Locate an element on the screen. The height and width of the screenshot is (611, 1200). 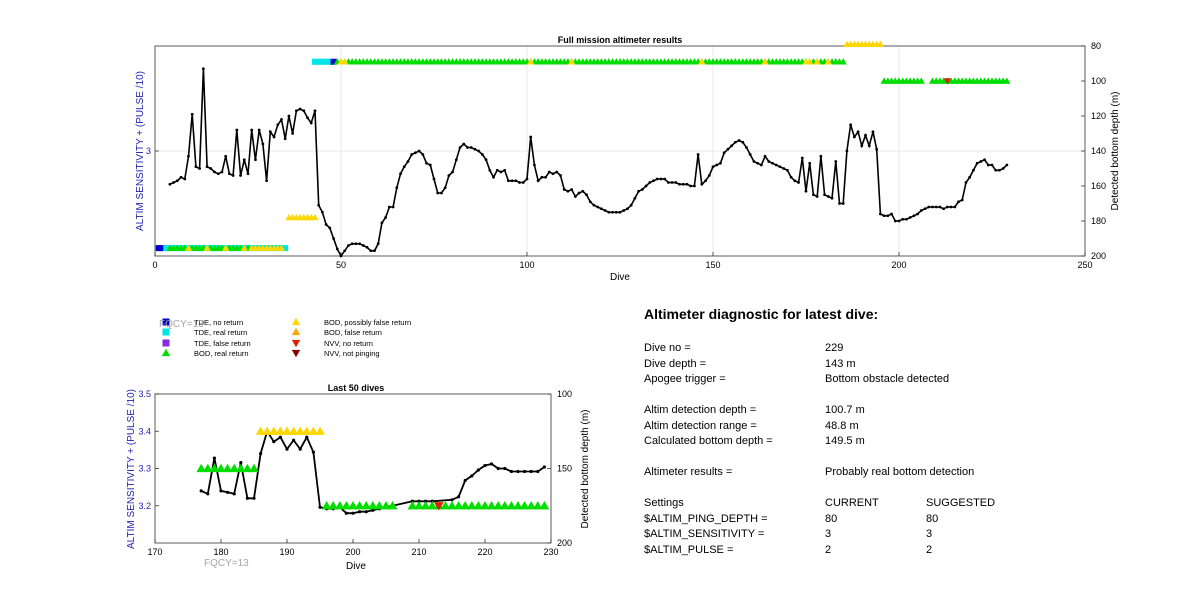
right-tick-label: 80 is located at coordinates (1096, 46).